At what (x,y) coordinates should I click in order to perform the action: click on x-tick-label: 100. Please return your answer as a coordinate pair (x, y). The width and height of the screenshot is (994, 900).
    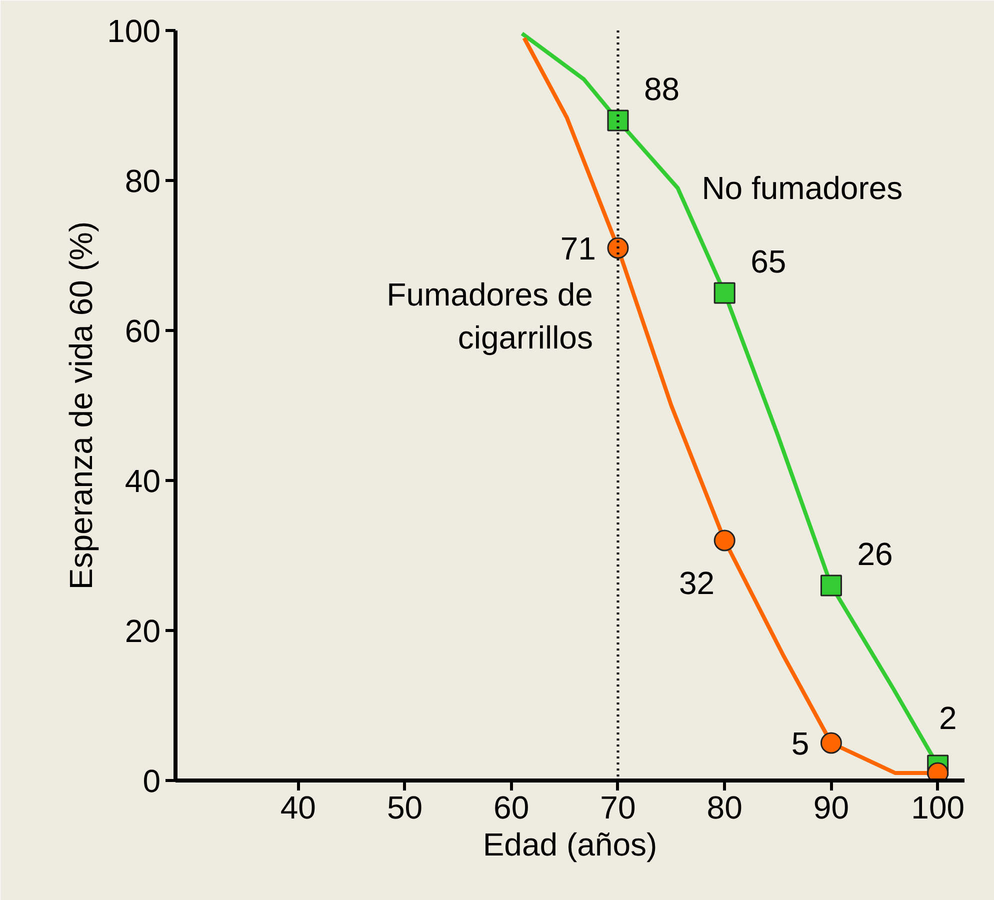
    Looking at the image, I should click on (938, 808).